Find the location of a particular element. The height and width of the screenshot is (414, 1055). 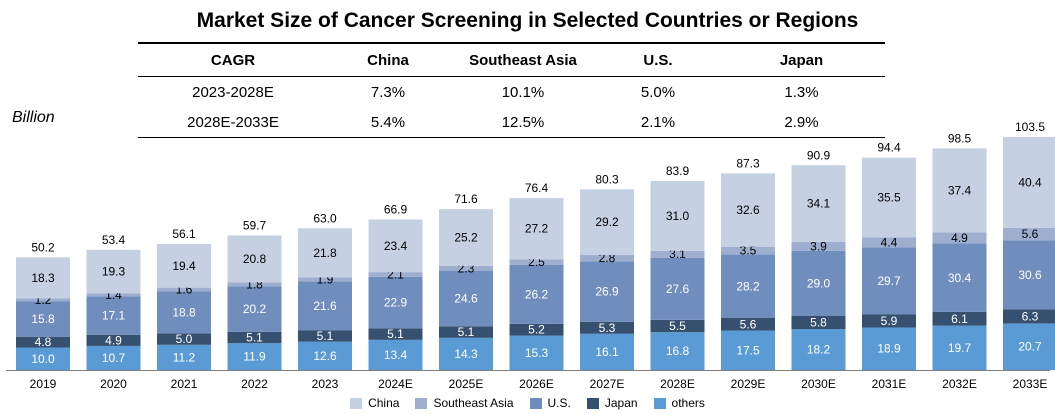

cagr-period-cell: 2023-2028E is located at coordinates (233, 92).